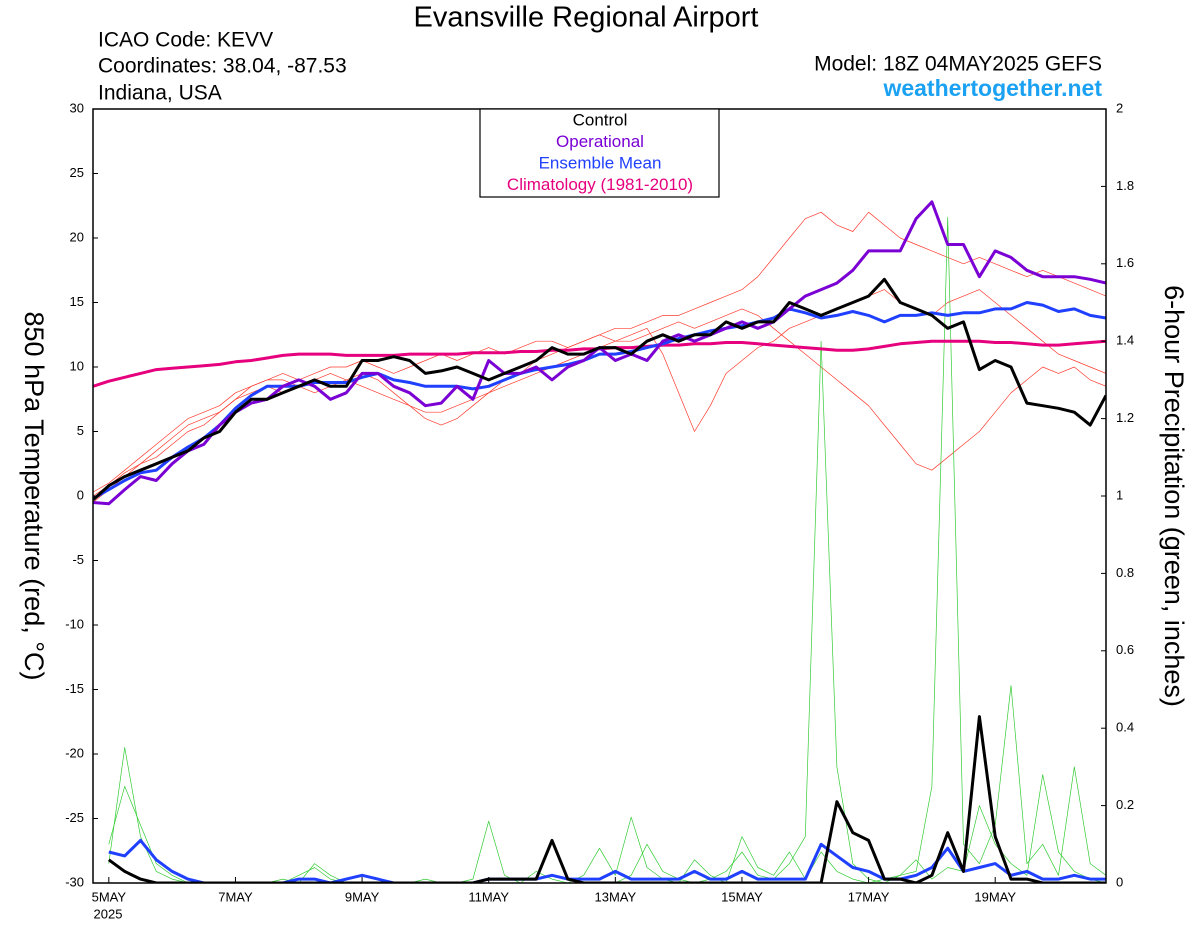  Describe the element at coordinates (80, 430) in the screenshot. I see `y-tick-label: 5` at that location.